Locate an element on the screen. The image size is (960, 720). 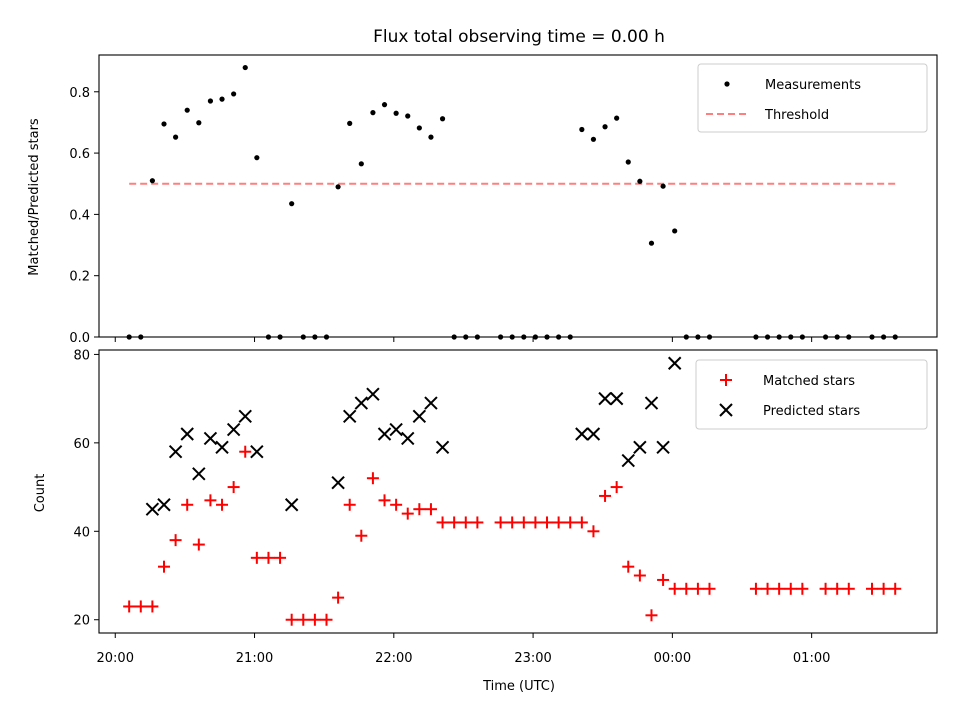
legend-matched-marker is located at coordinates (726, 380).